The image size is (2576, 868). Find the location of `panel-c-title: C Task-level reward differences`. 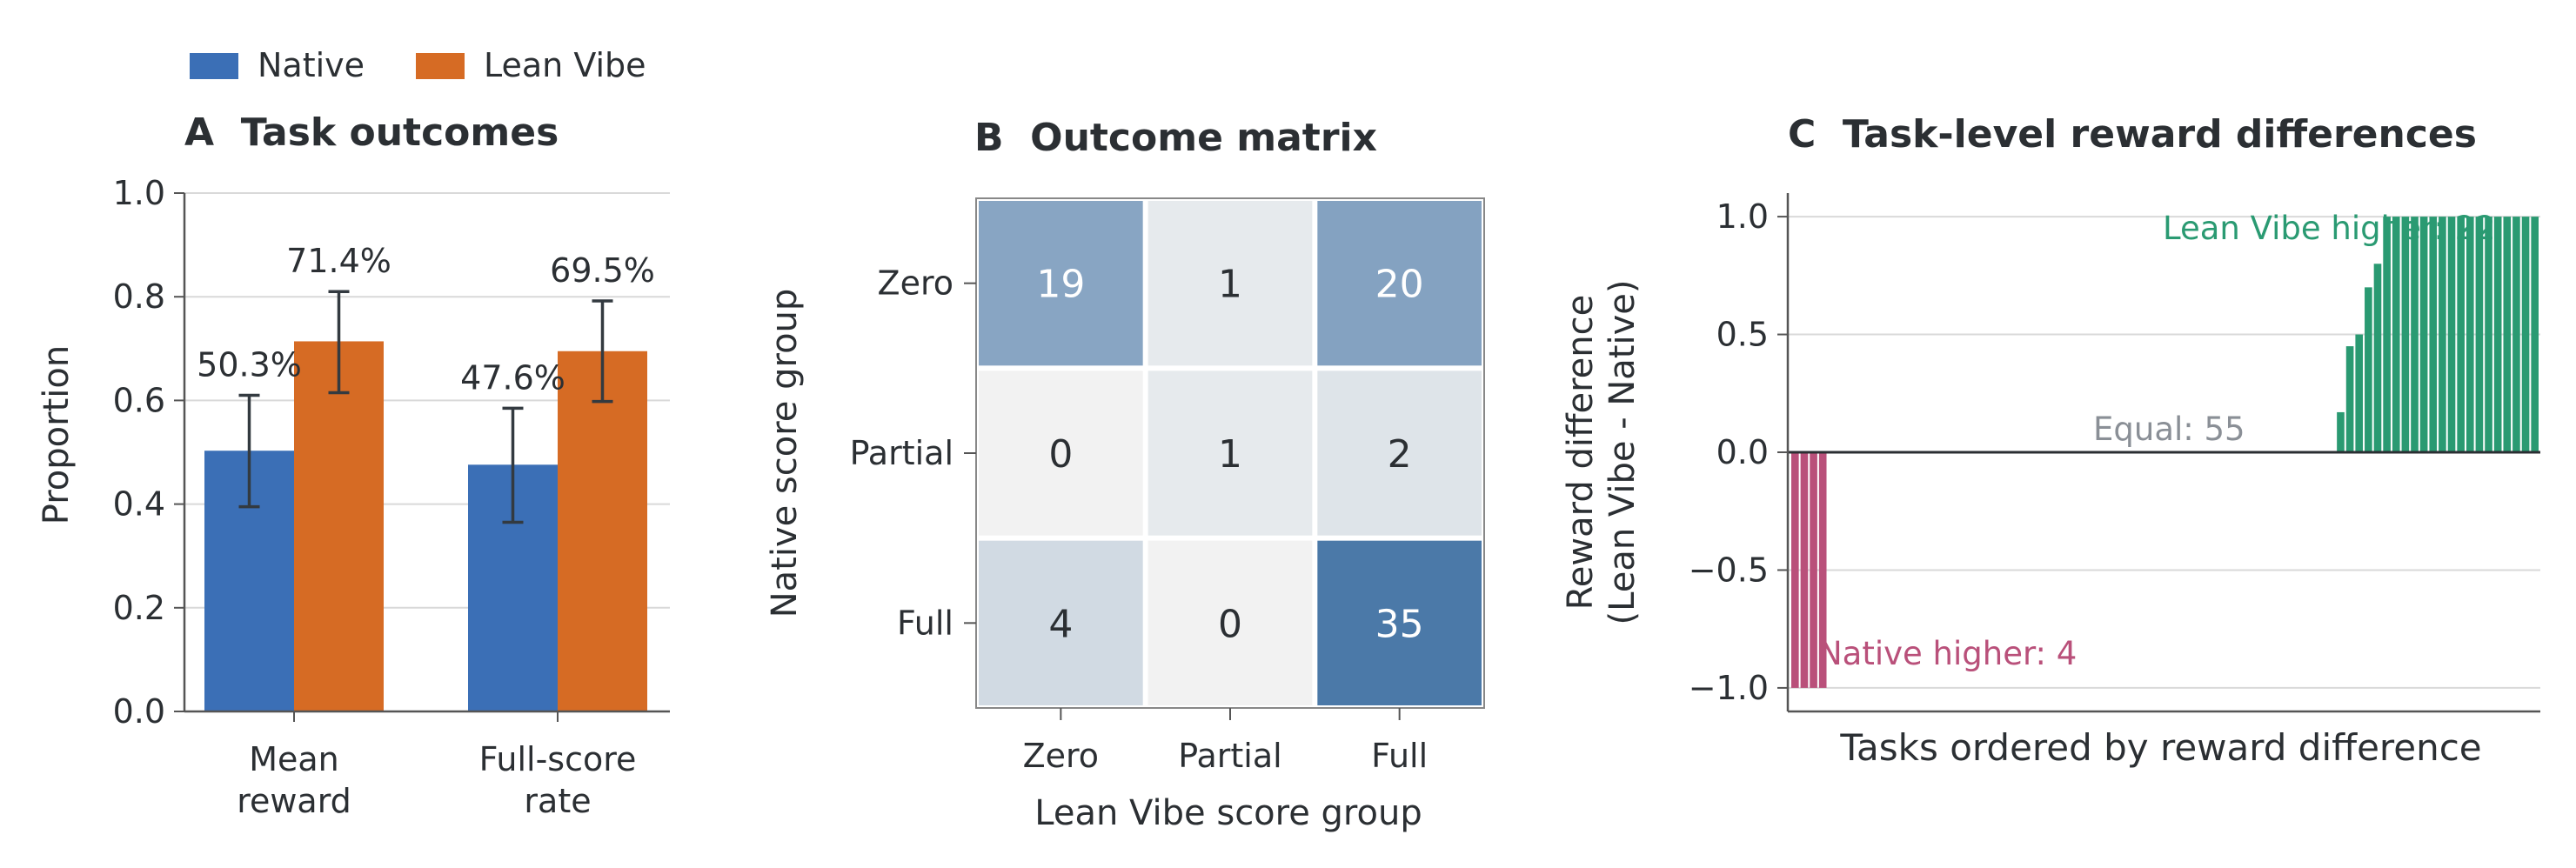

panel-c-title: C Task-level reward differences is located at coordinates (2132, 134).